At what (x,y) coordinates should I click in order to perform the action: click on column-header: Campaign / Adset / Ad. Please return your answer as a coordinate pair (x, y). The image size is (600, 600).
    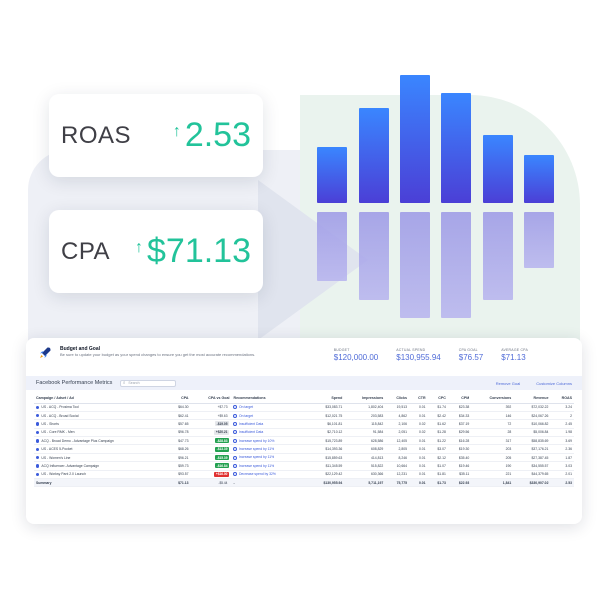
    Looking at the image, I should click on (101, 399).